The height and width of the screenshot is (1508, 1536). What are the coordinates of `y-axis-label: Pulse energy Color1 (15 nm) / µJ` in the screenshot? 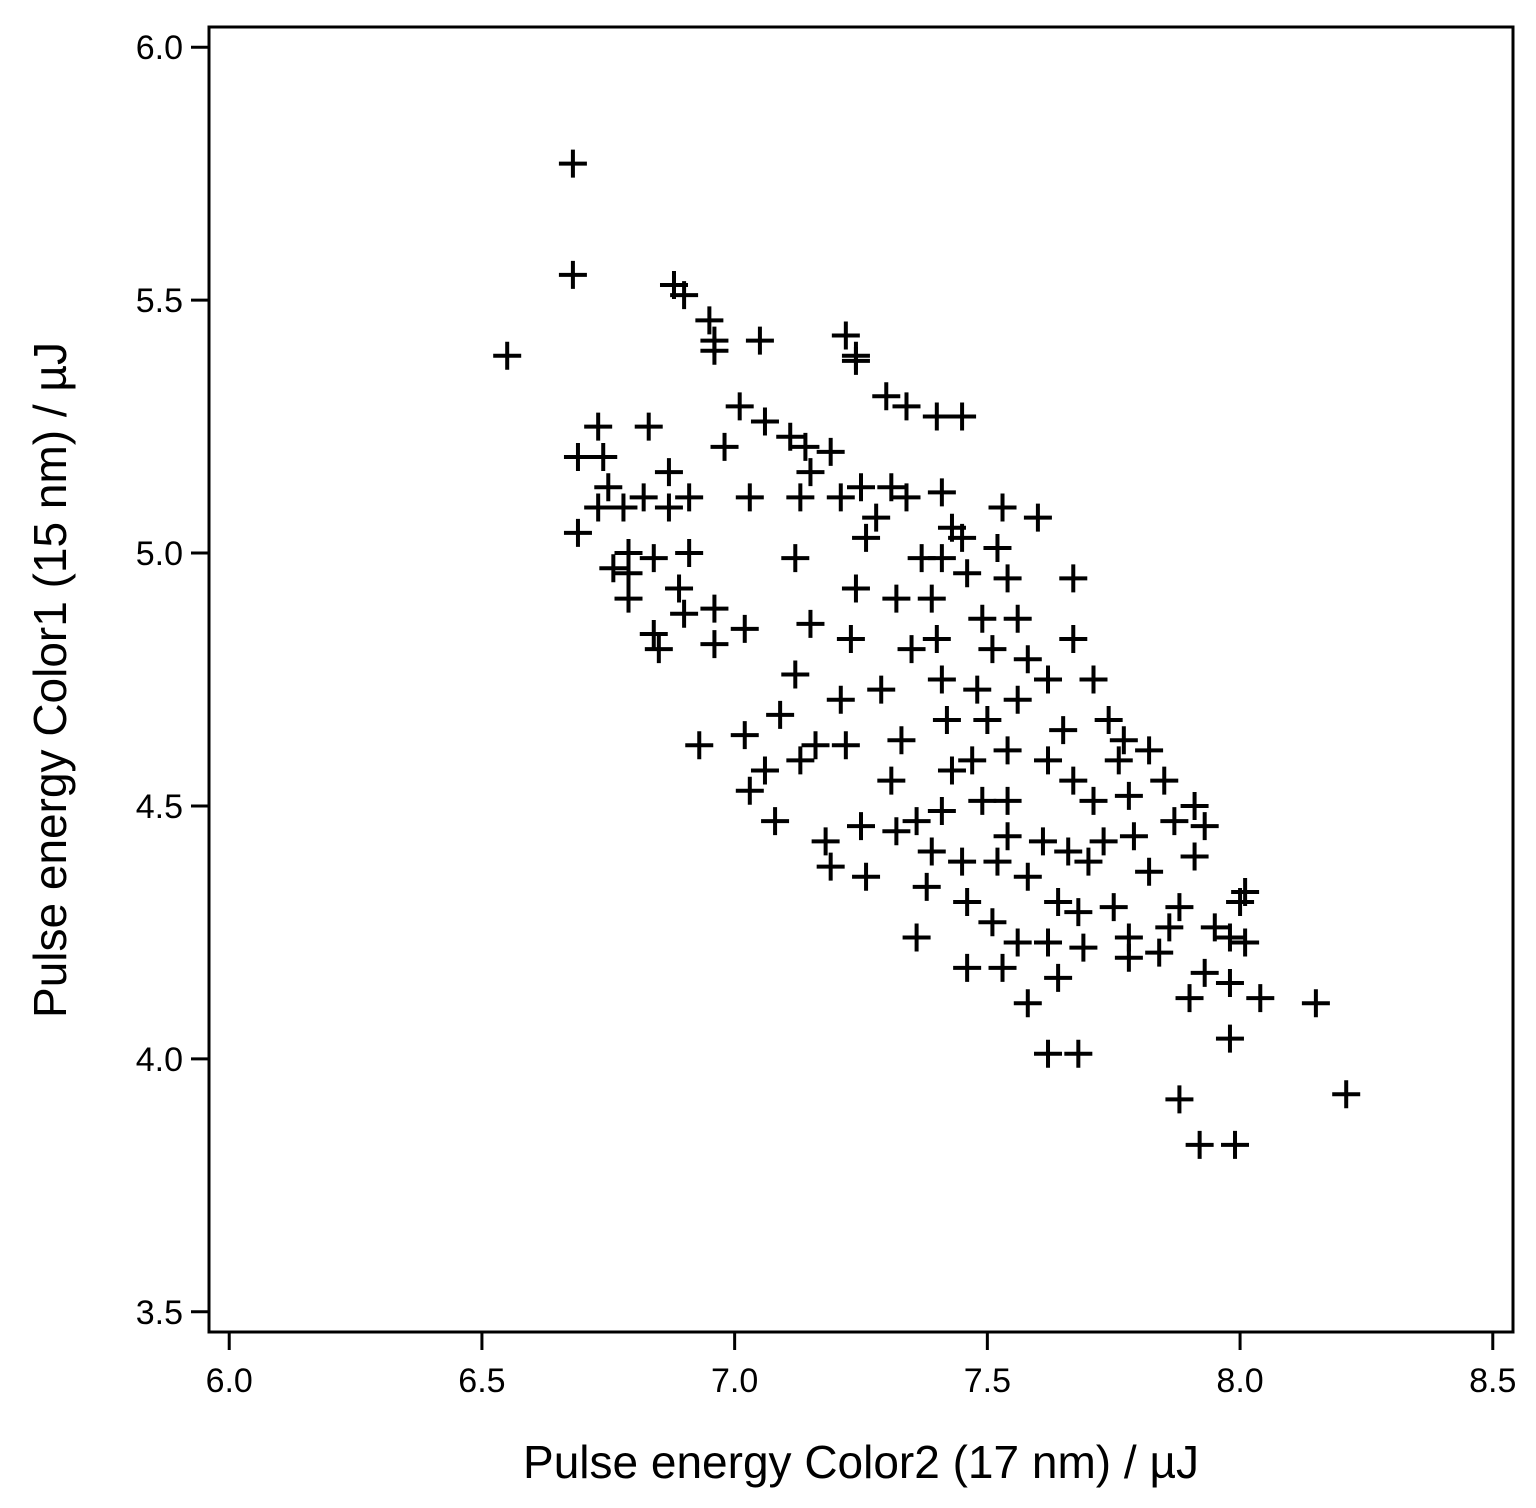 It's located at (50, 680).